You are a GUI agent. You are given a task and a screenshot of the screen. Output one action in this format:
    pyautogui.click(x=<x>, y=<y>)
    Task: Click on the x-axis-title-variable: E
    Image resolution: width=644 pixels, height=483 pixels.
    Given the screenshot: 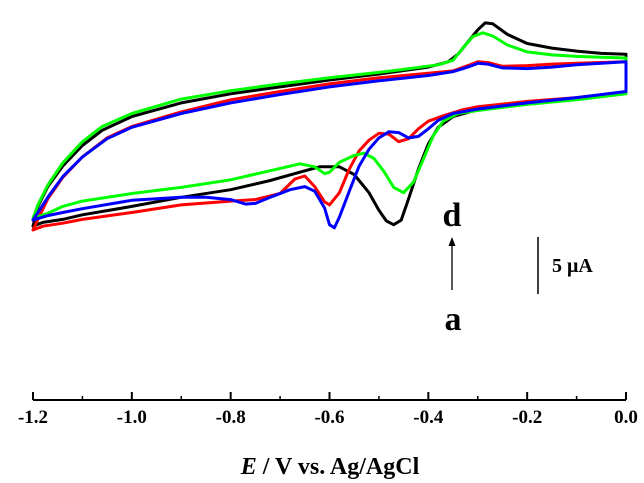 What is the action you would take?
    pyautogui.click(x=248, y=467)
    